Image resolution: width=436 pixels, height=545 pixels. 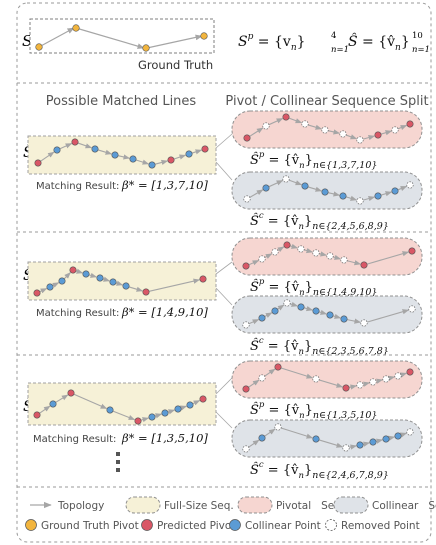 What do you see at coordinates (313, 160) in the screenshot?
I see `pivot-eq: Ŝp = {v̂n}n∈{1,3,7,10}` at bounding box center [313, 160].